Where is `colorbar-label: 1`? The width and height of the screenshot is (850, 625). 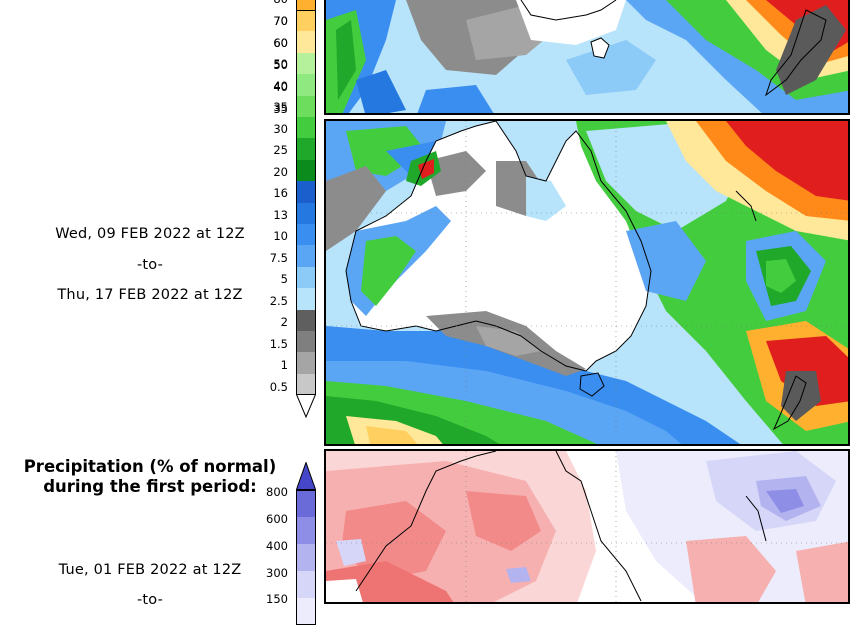 colorbar-label: 1 is located at coordinates (284, 365).